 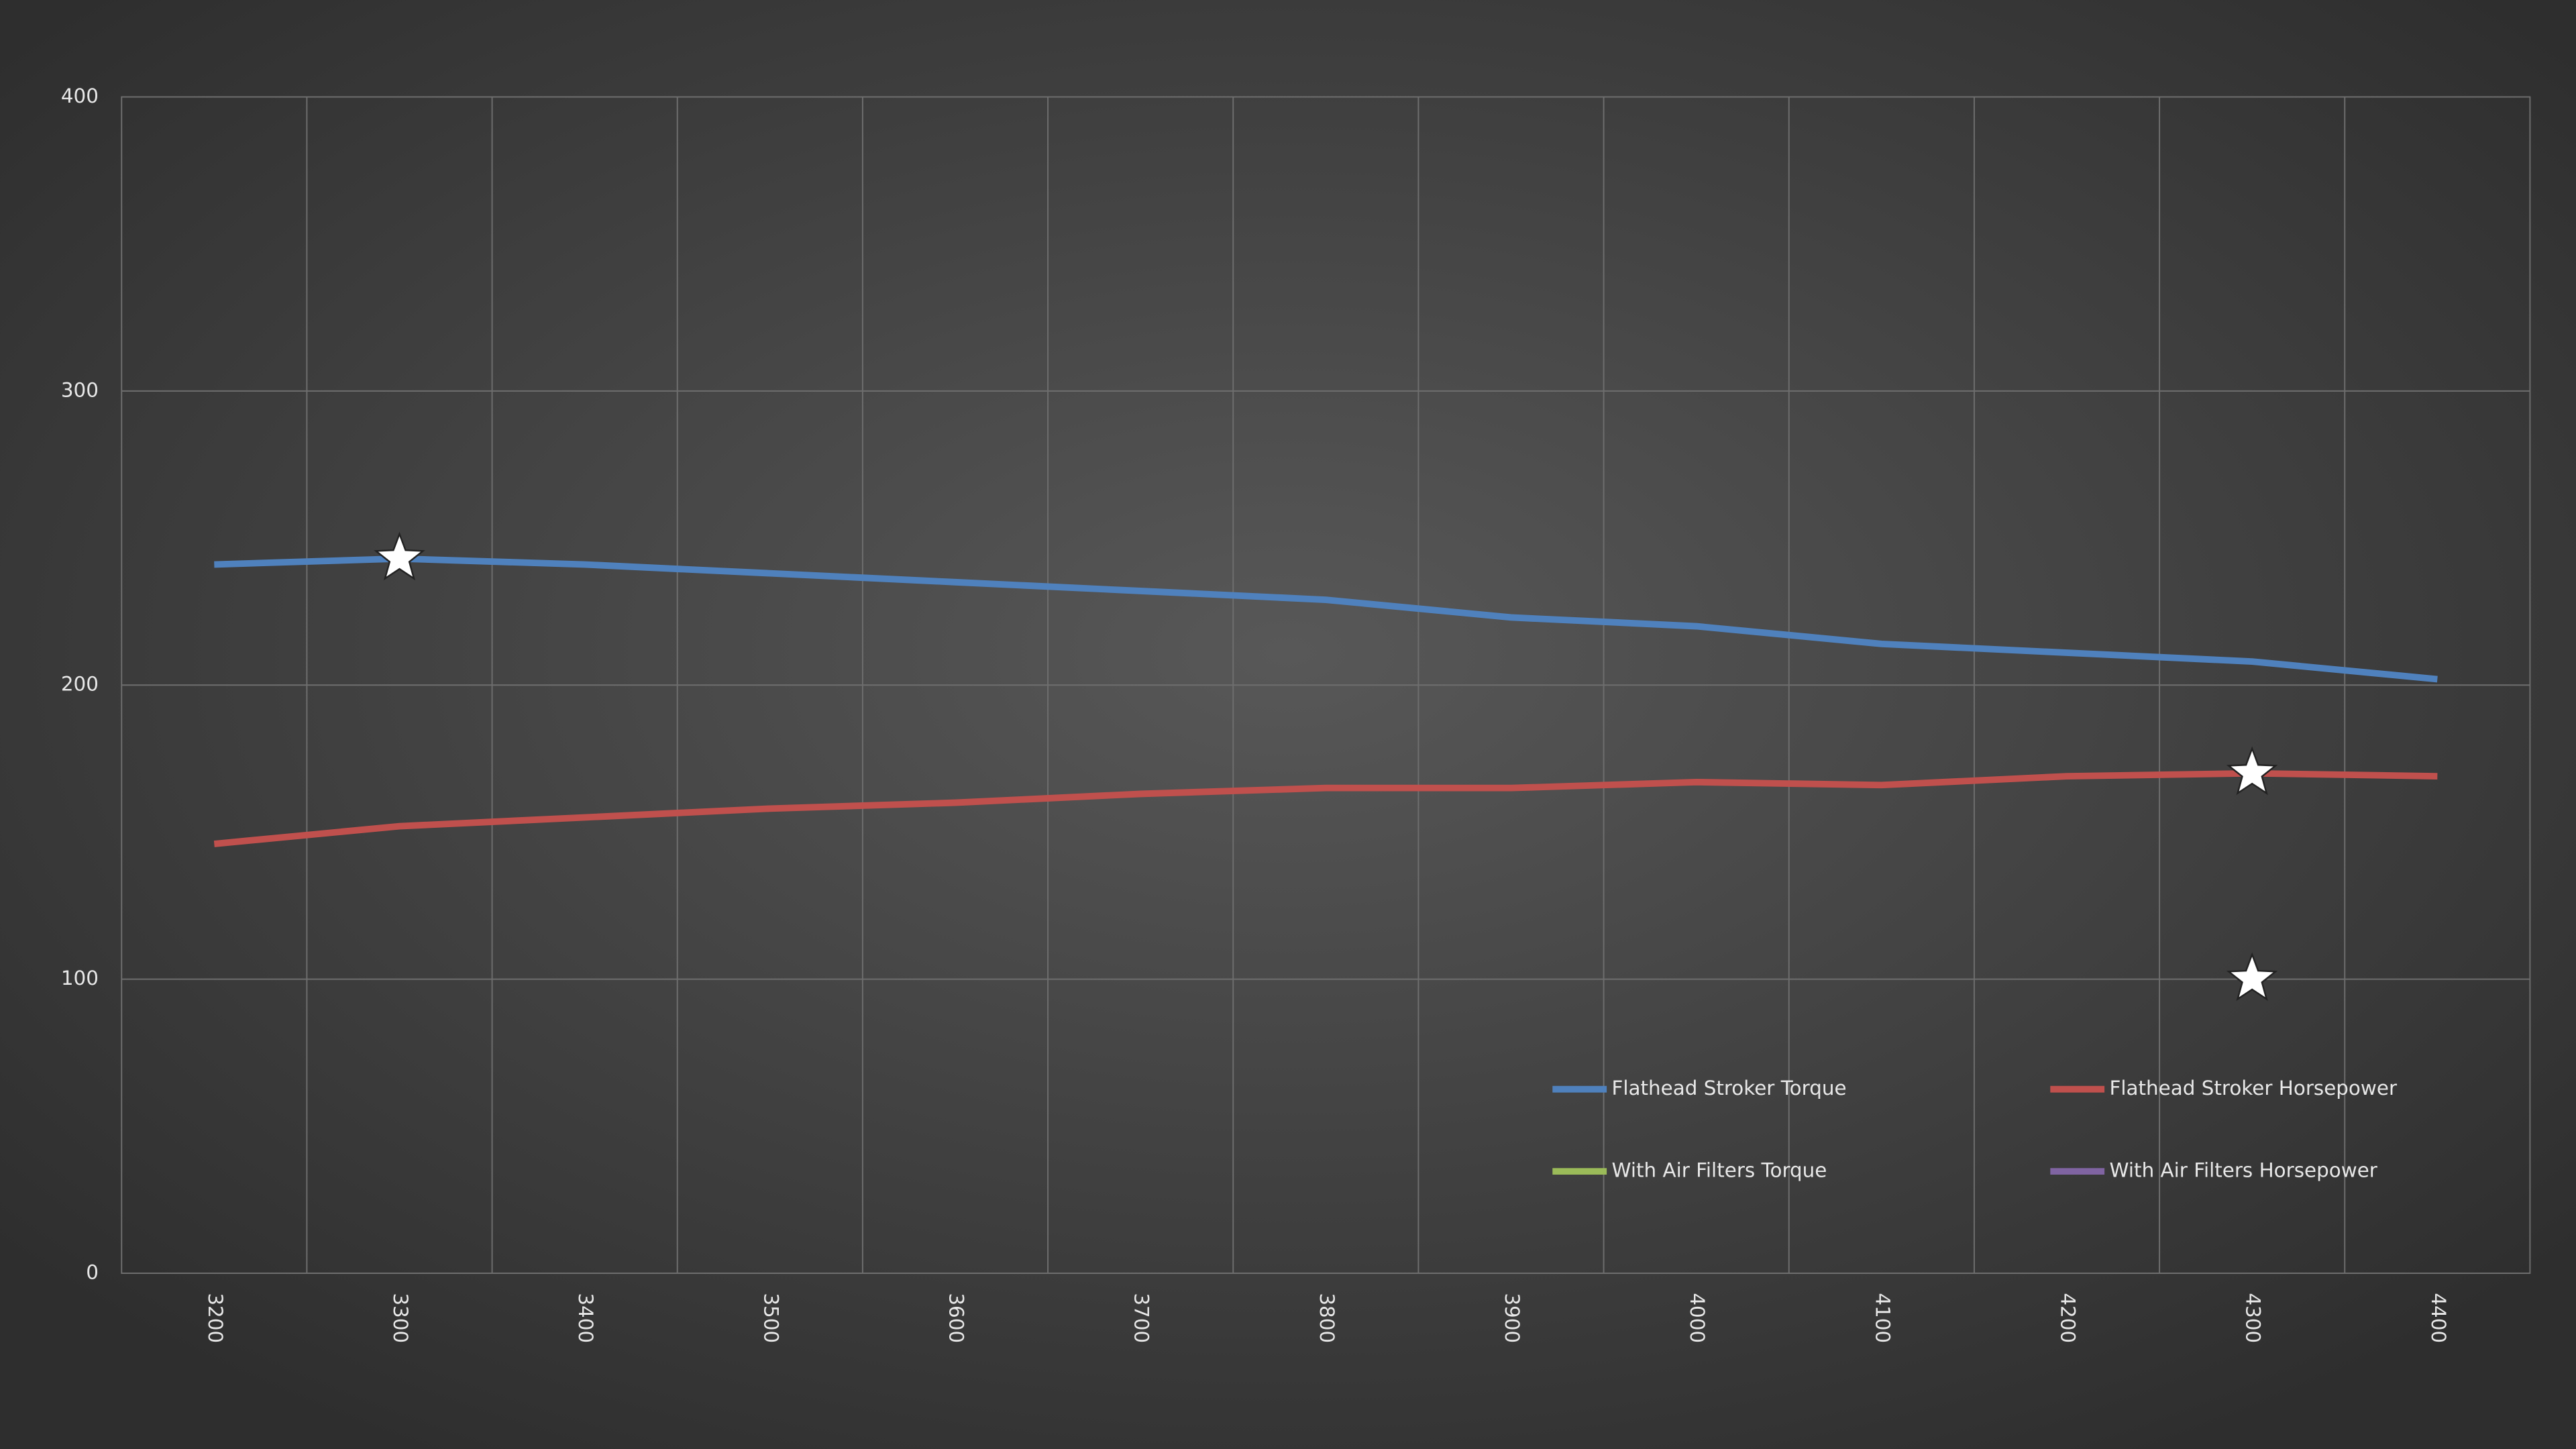 I want to click on x-tick-label: 4000, so click(x=1697, y=1318).